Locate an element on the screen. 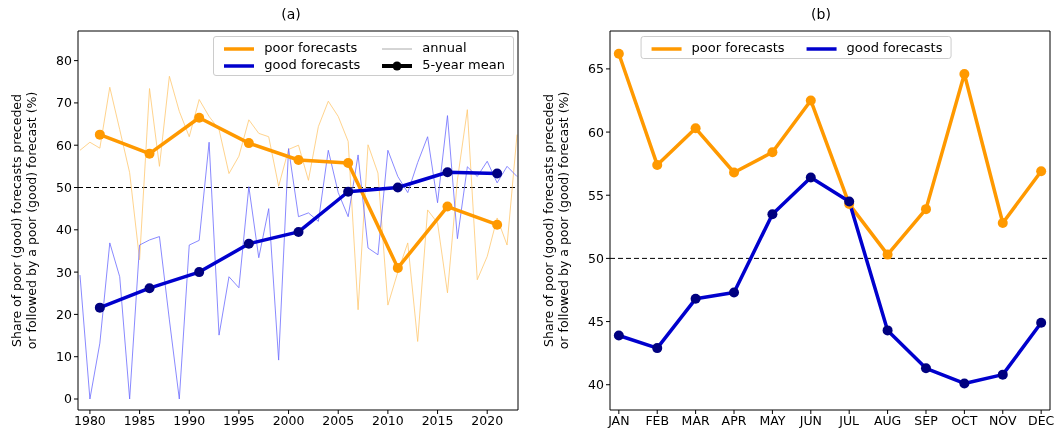 This screenshot has width=1062, height=431. y-tick-label: 10 is located at coordinates (64, 357).